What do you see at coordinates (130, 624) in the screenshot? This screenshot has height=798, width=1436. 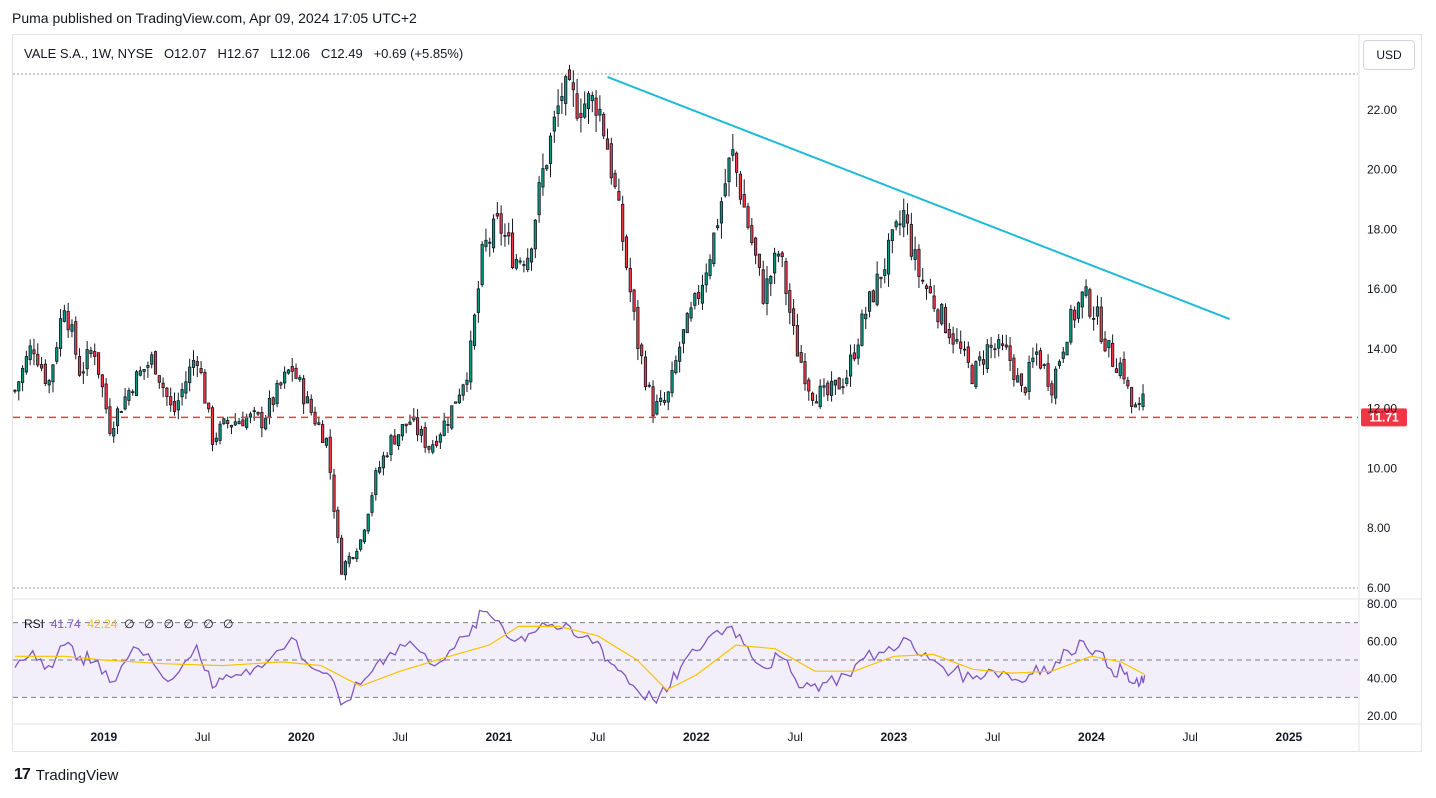 I see `rsi-legend: RSI 41.74 42.24 ∅ ∅ ∅ ∅ ∅ ∅` at bounding box center [130, 624].